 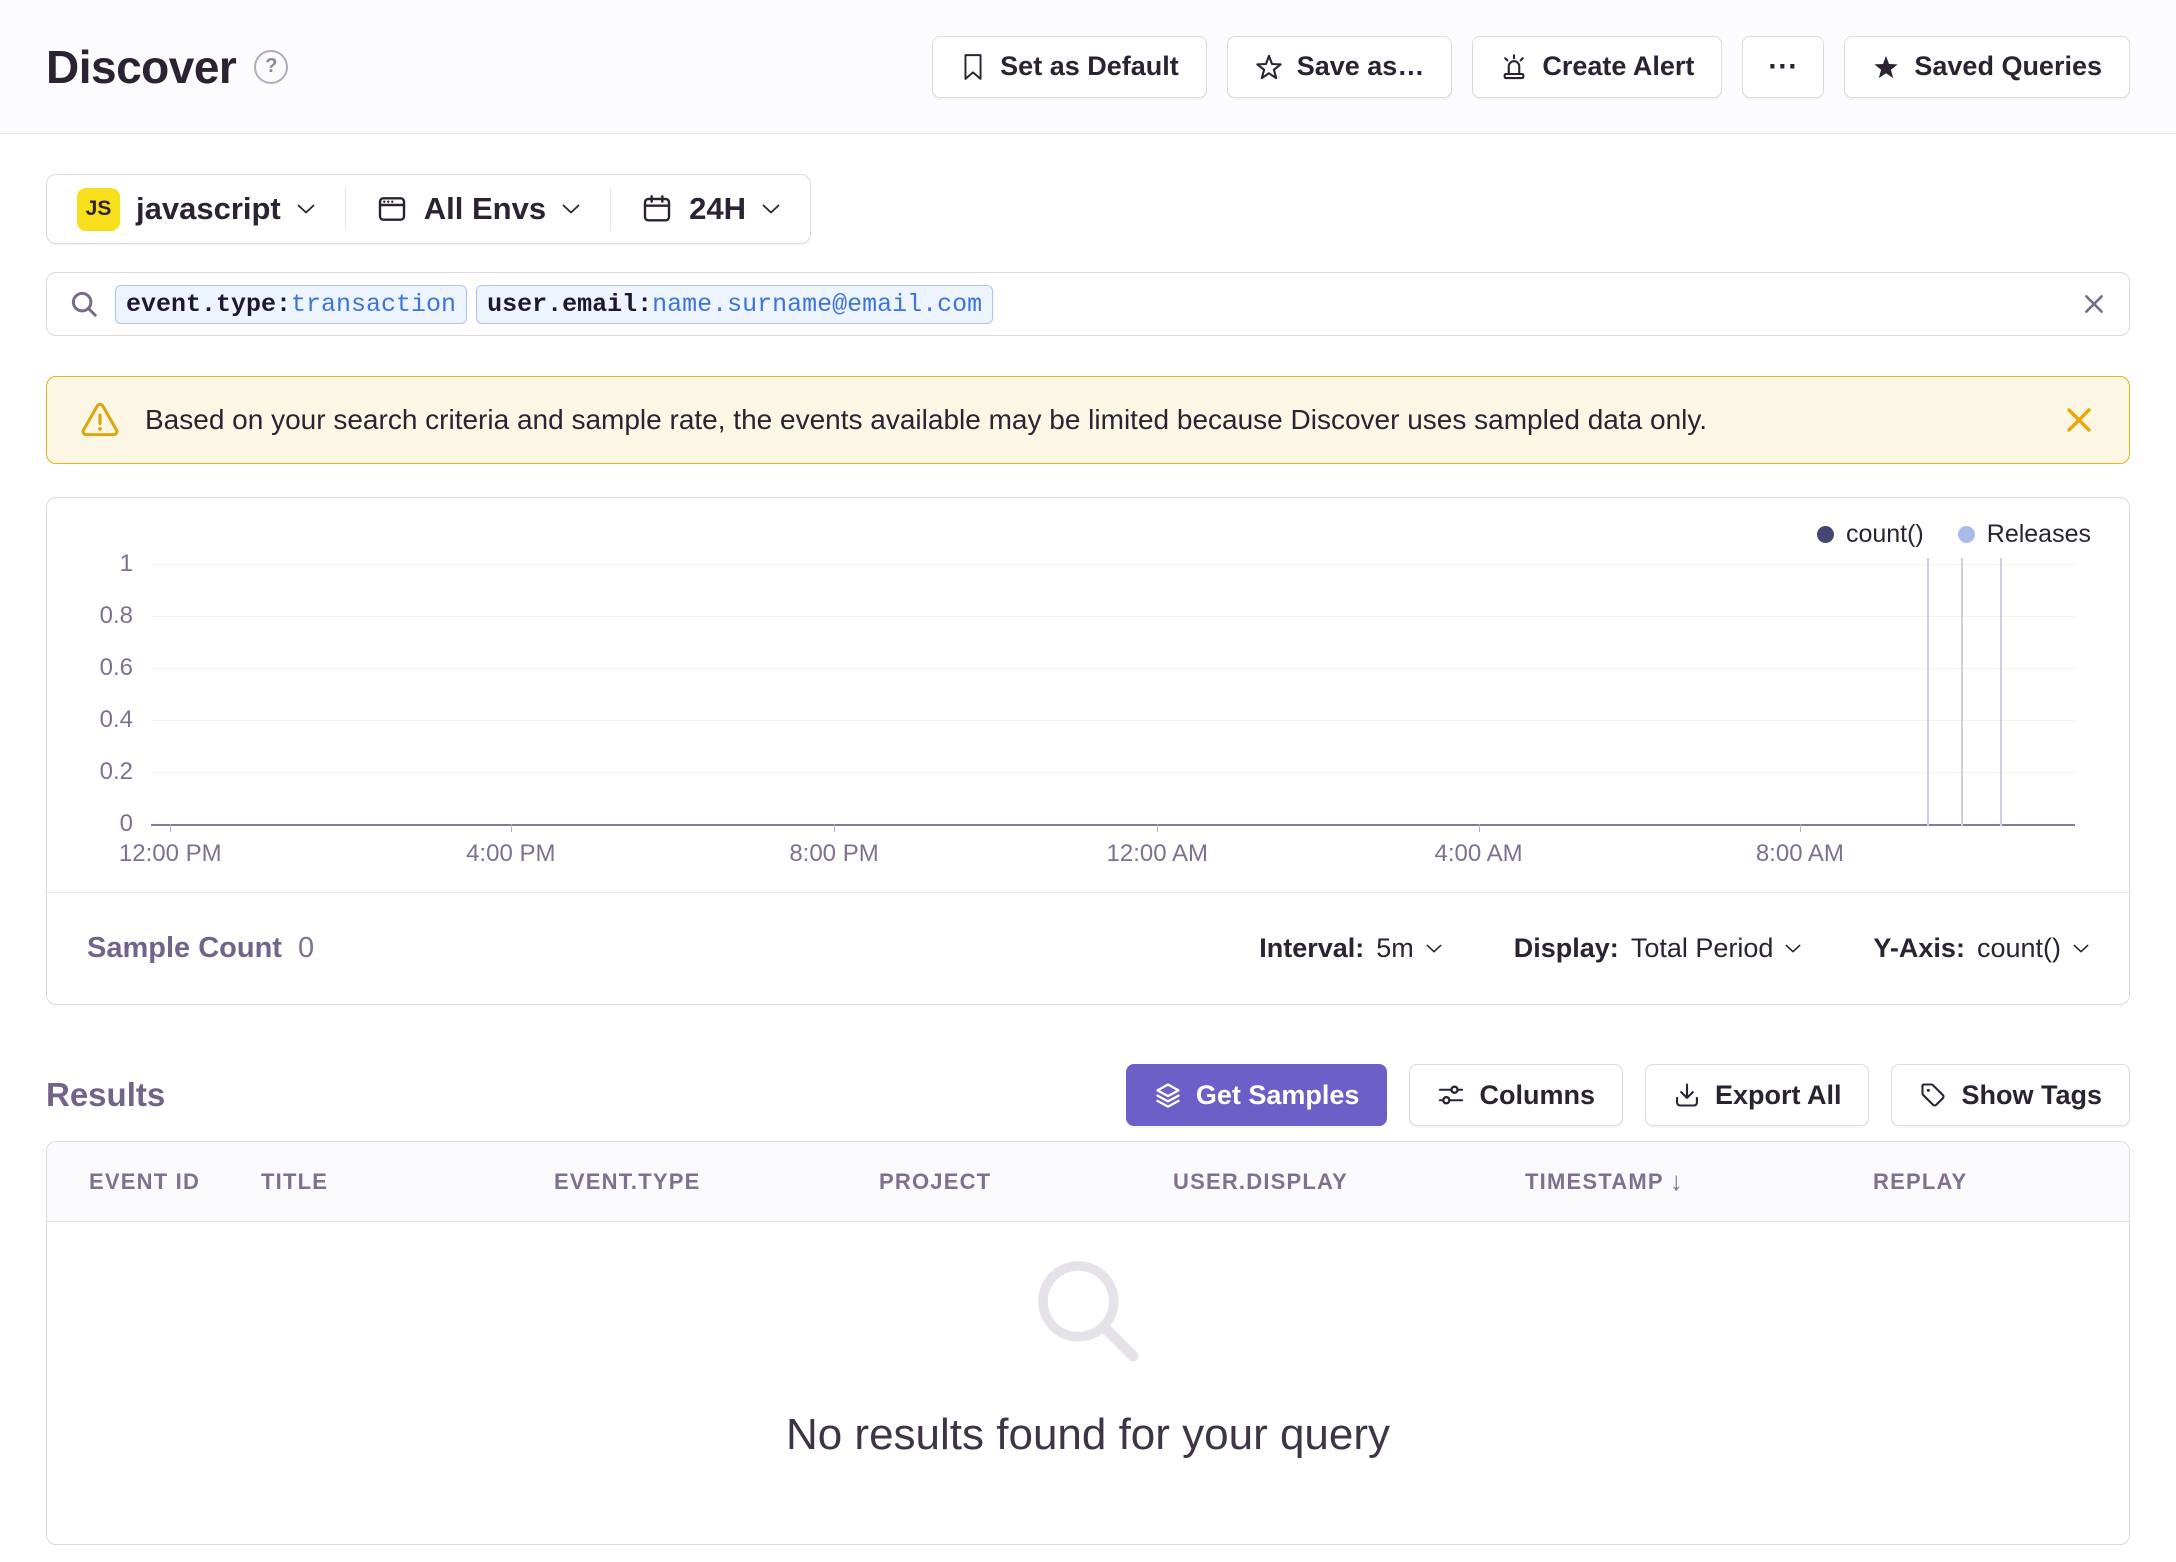 I want to click on header-actions: Set as Default Save as… Create Alert ⋯, so click(x=1531, y=66).